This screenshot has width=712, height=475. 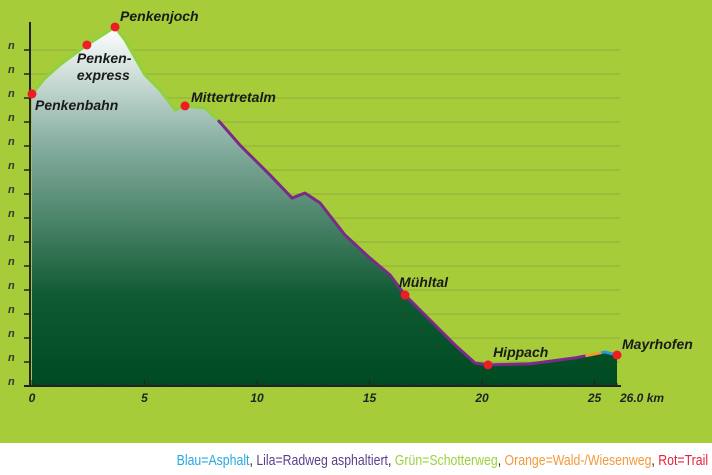 What do you see at coordinates (641, 398) in the screenshot?
I see `x-end-label: 26.0 km` at bounding box center [641, 398].